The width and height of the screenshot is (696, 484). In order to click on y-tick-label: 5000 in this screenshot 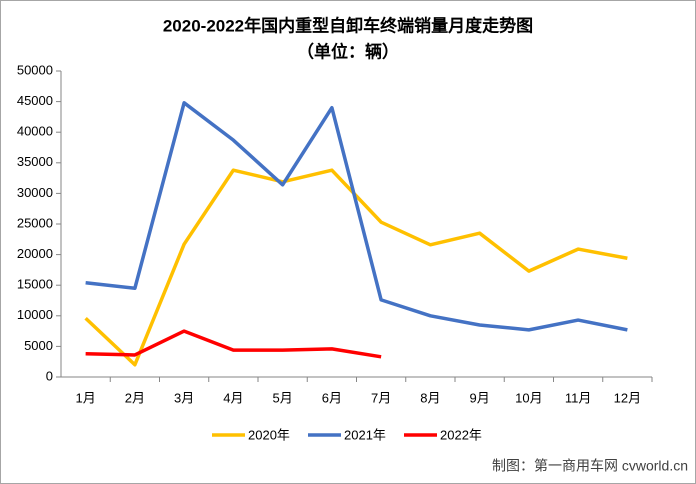, I will do `click(38, 345)`.